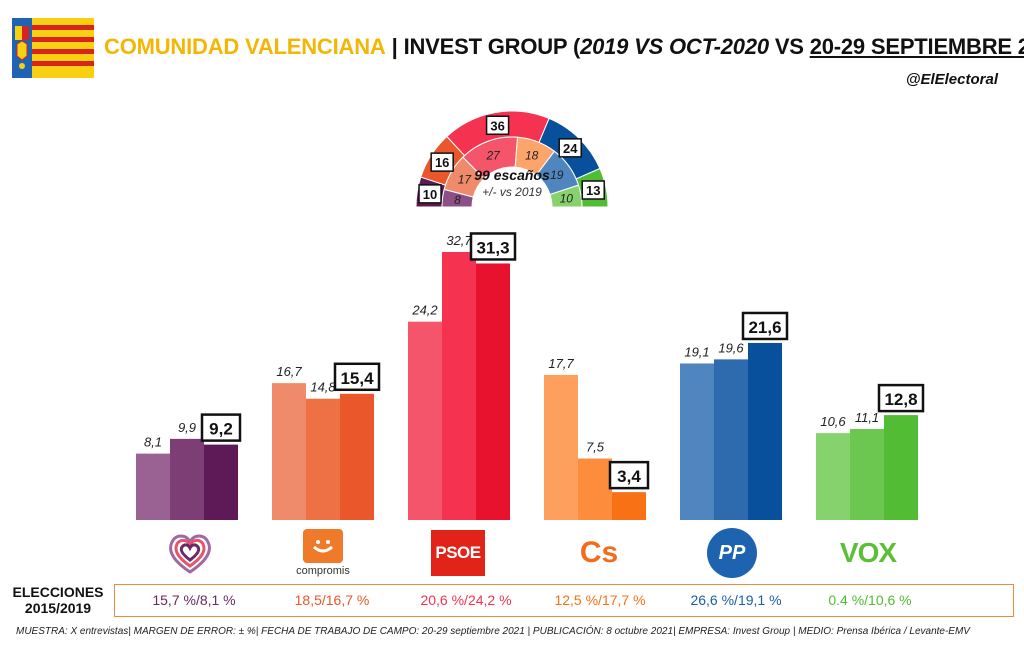 The width and height of the screenshot is (1024, 645). Describe the element at coordinates (323, 571) in the screenshot. I see `compromis-text: compromis` at that location.